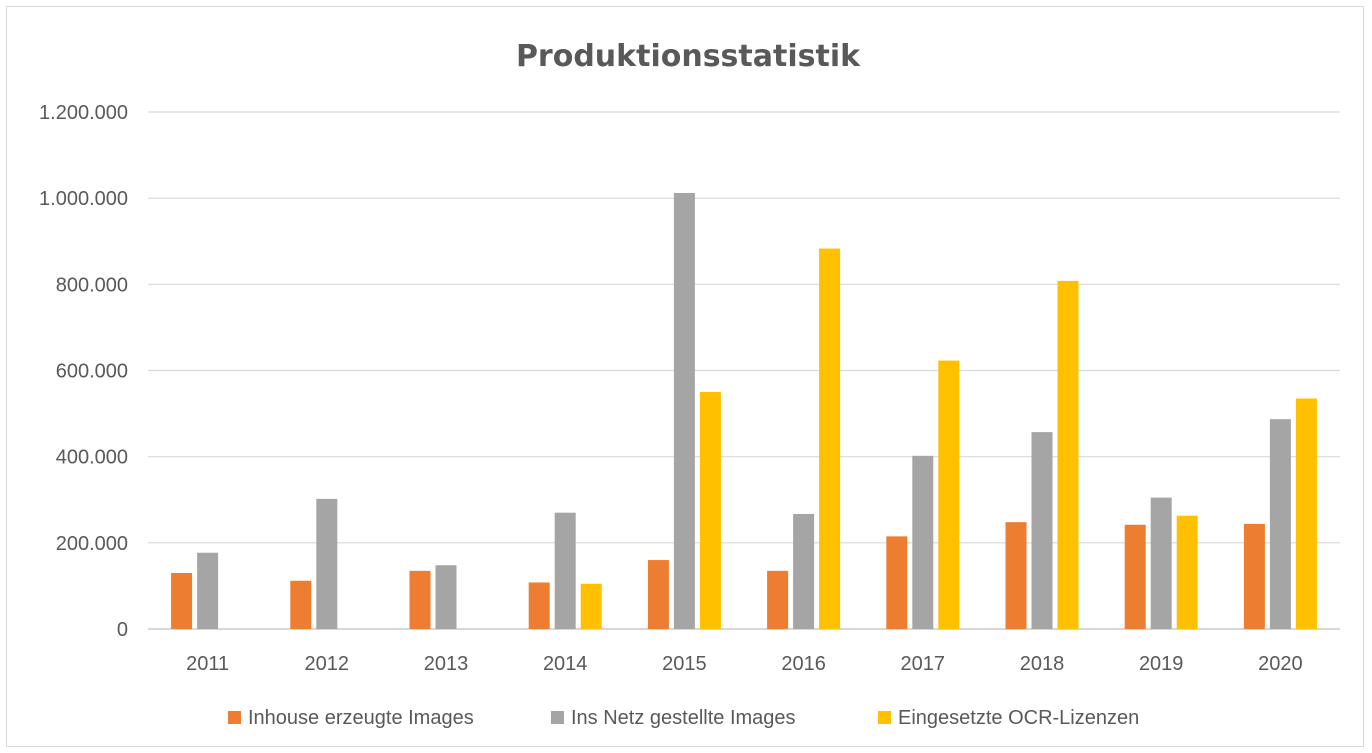 This screenshot has width=1372, height=753. I want to click on x-tick-label: 2017, so click(923, 664).